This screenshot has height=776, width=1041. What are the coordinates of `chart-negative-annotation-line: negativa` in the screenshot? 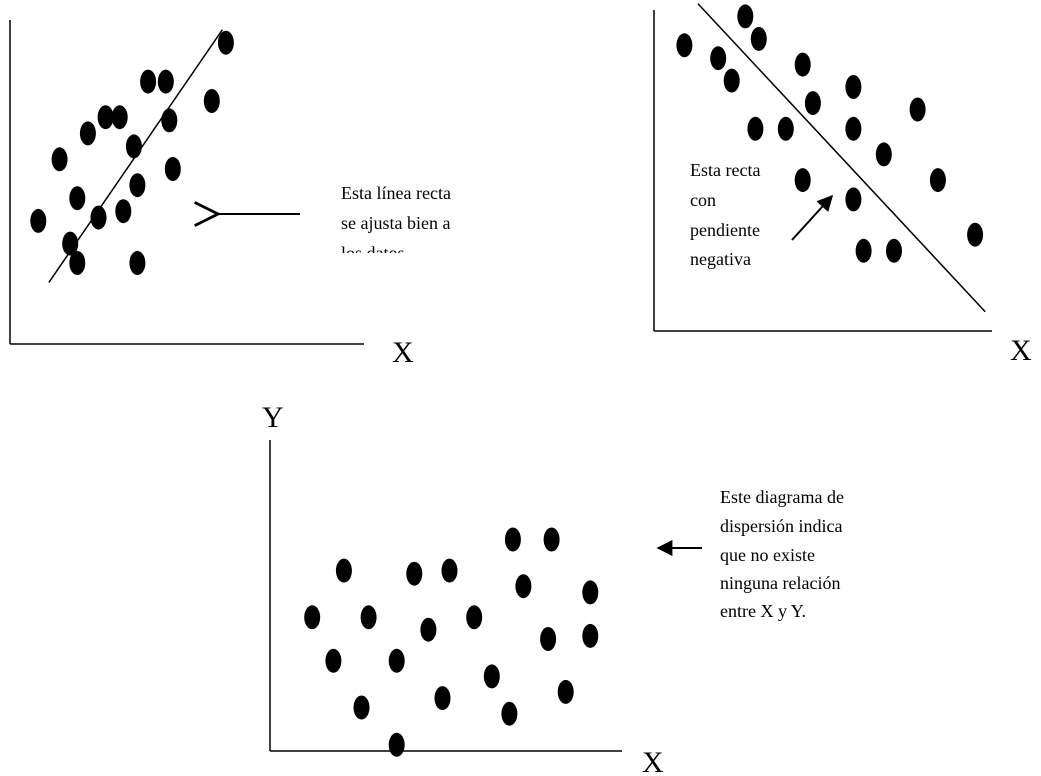 It's located at (720, 259).